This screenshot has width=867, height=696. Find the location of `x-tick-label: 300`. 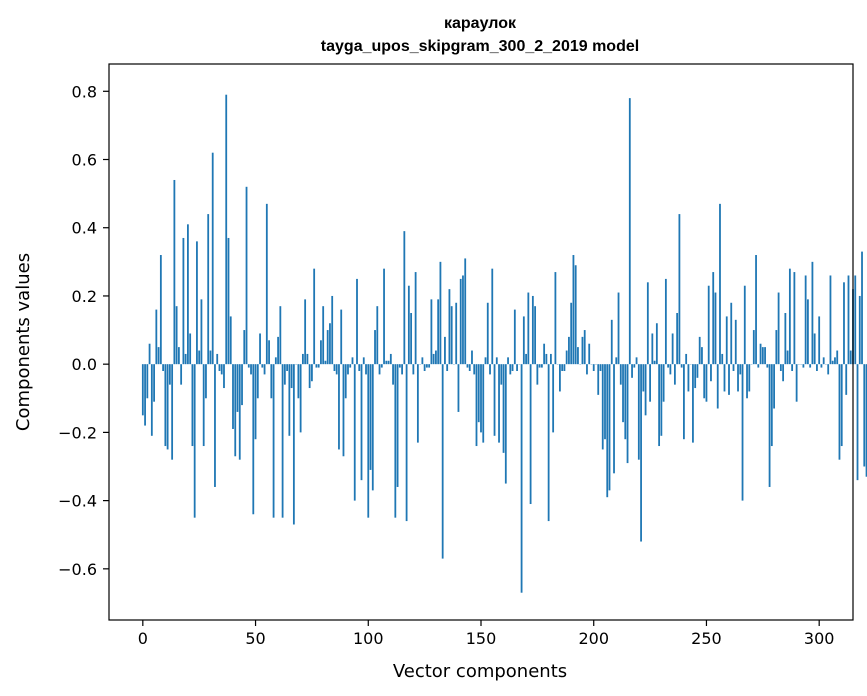

x-tick-label: 300 is located at coordinates (819, 638).